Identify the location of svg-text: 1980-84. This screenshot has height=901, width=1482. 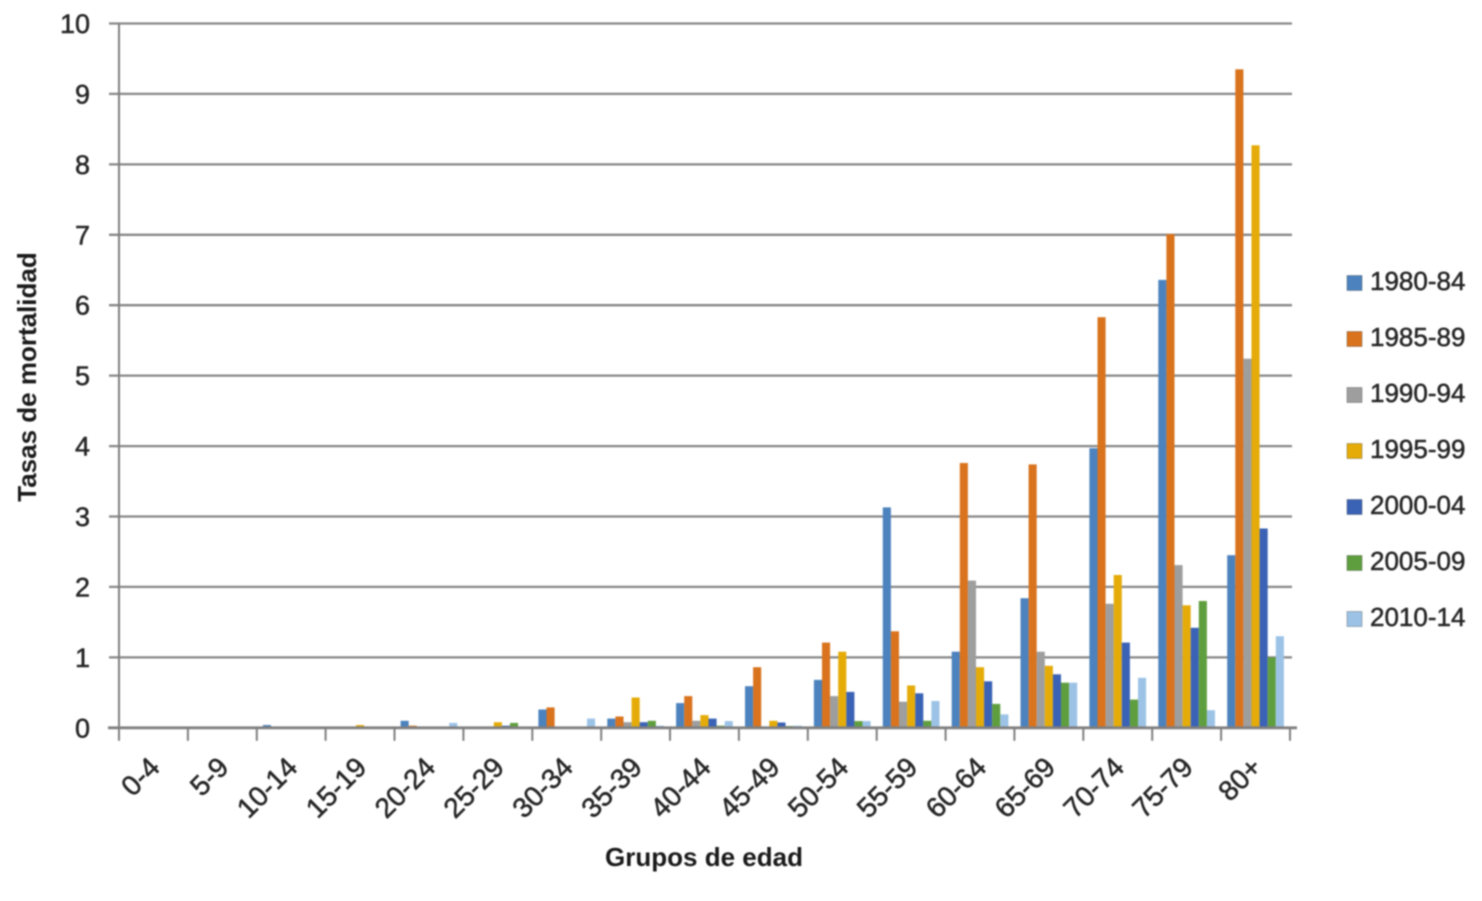
(1417, 281).